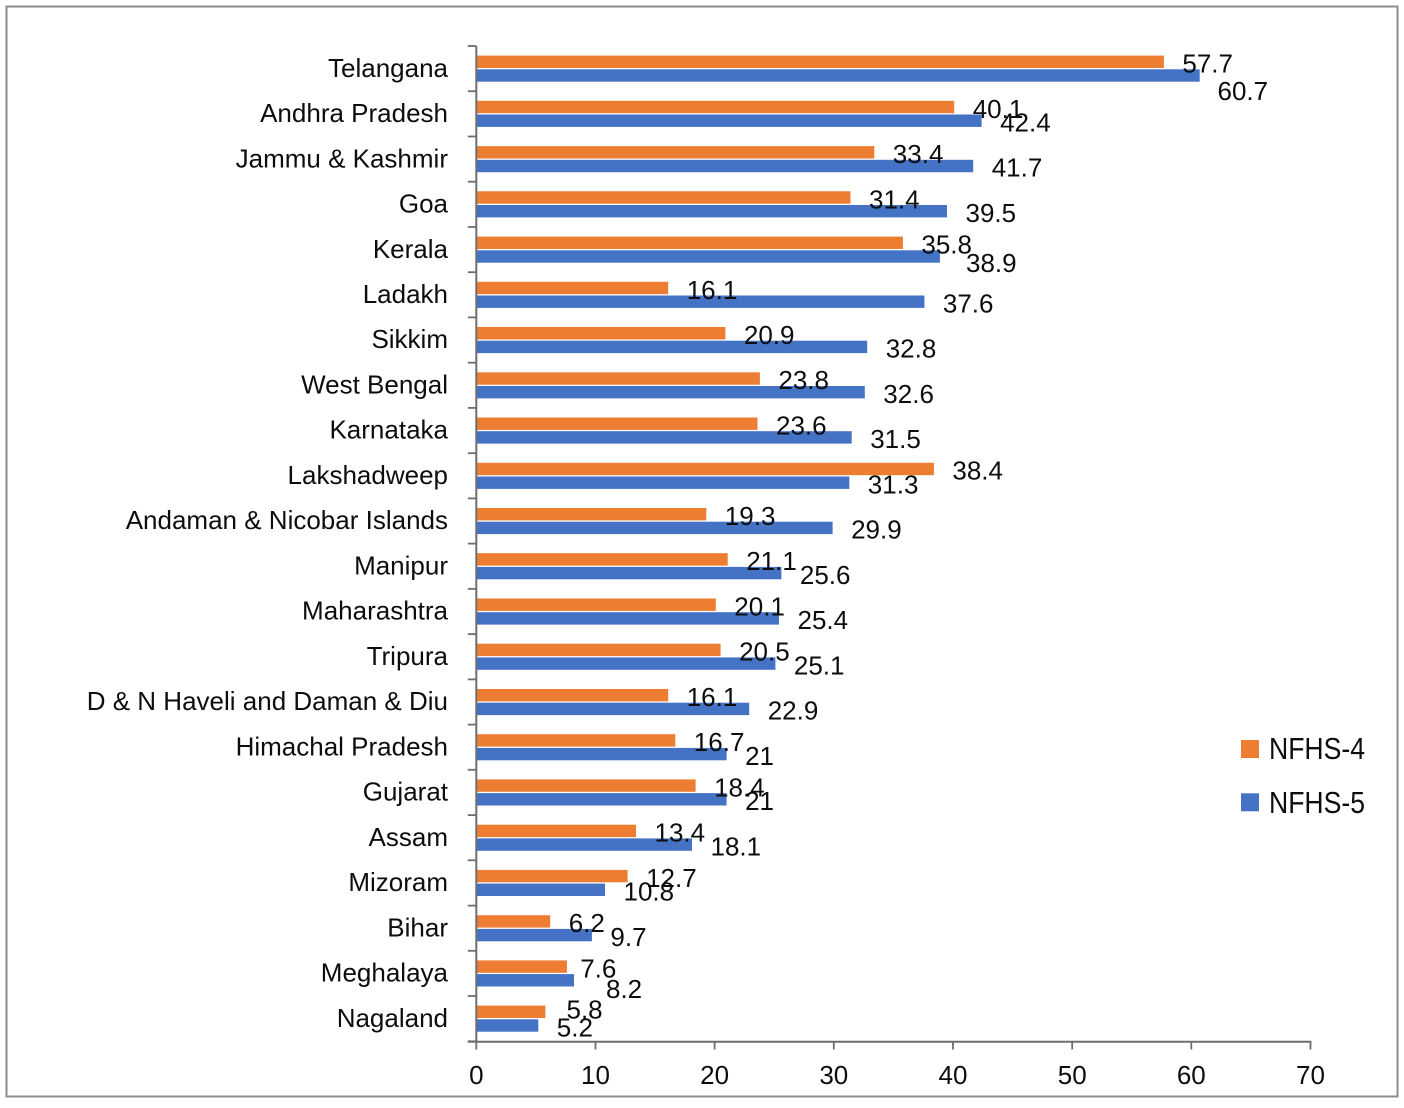 The height and width of the screenshot is (1108, 1404). I want to click on svg-text: Andhra Pradesh, so click(354, 113).